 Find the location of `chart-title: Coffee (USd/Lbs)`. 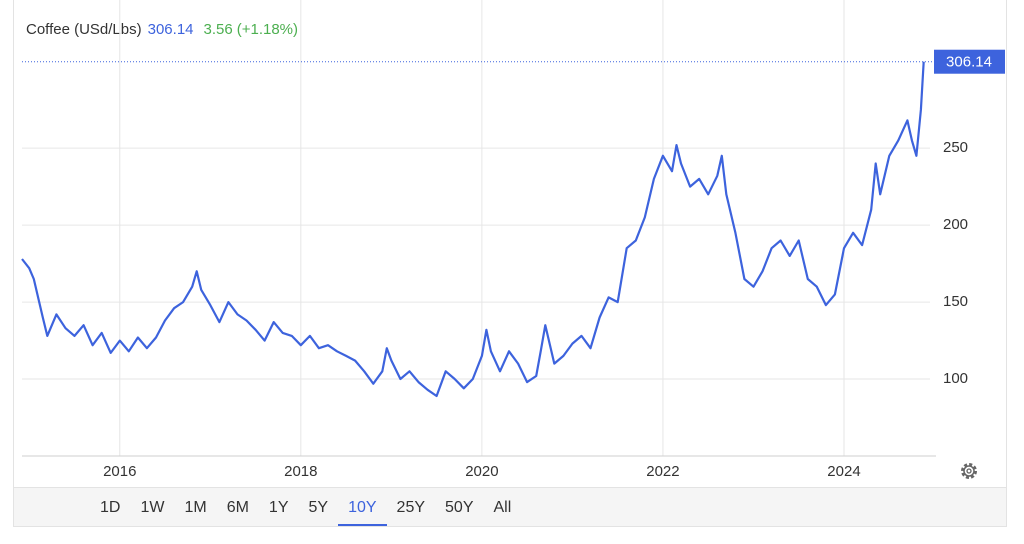

chart-title: Coffee (USd/Lbs) is located at coordinates (84, 29).